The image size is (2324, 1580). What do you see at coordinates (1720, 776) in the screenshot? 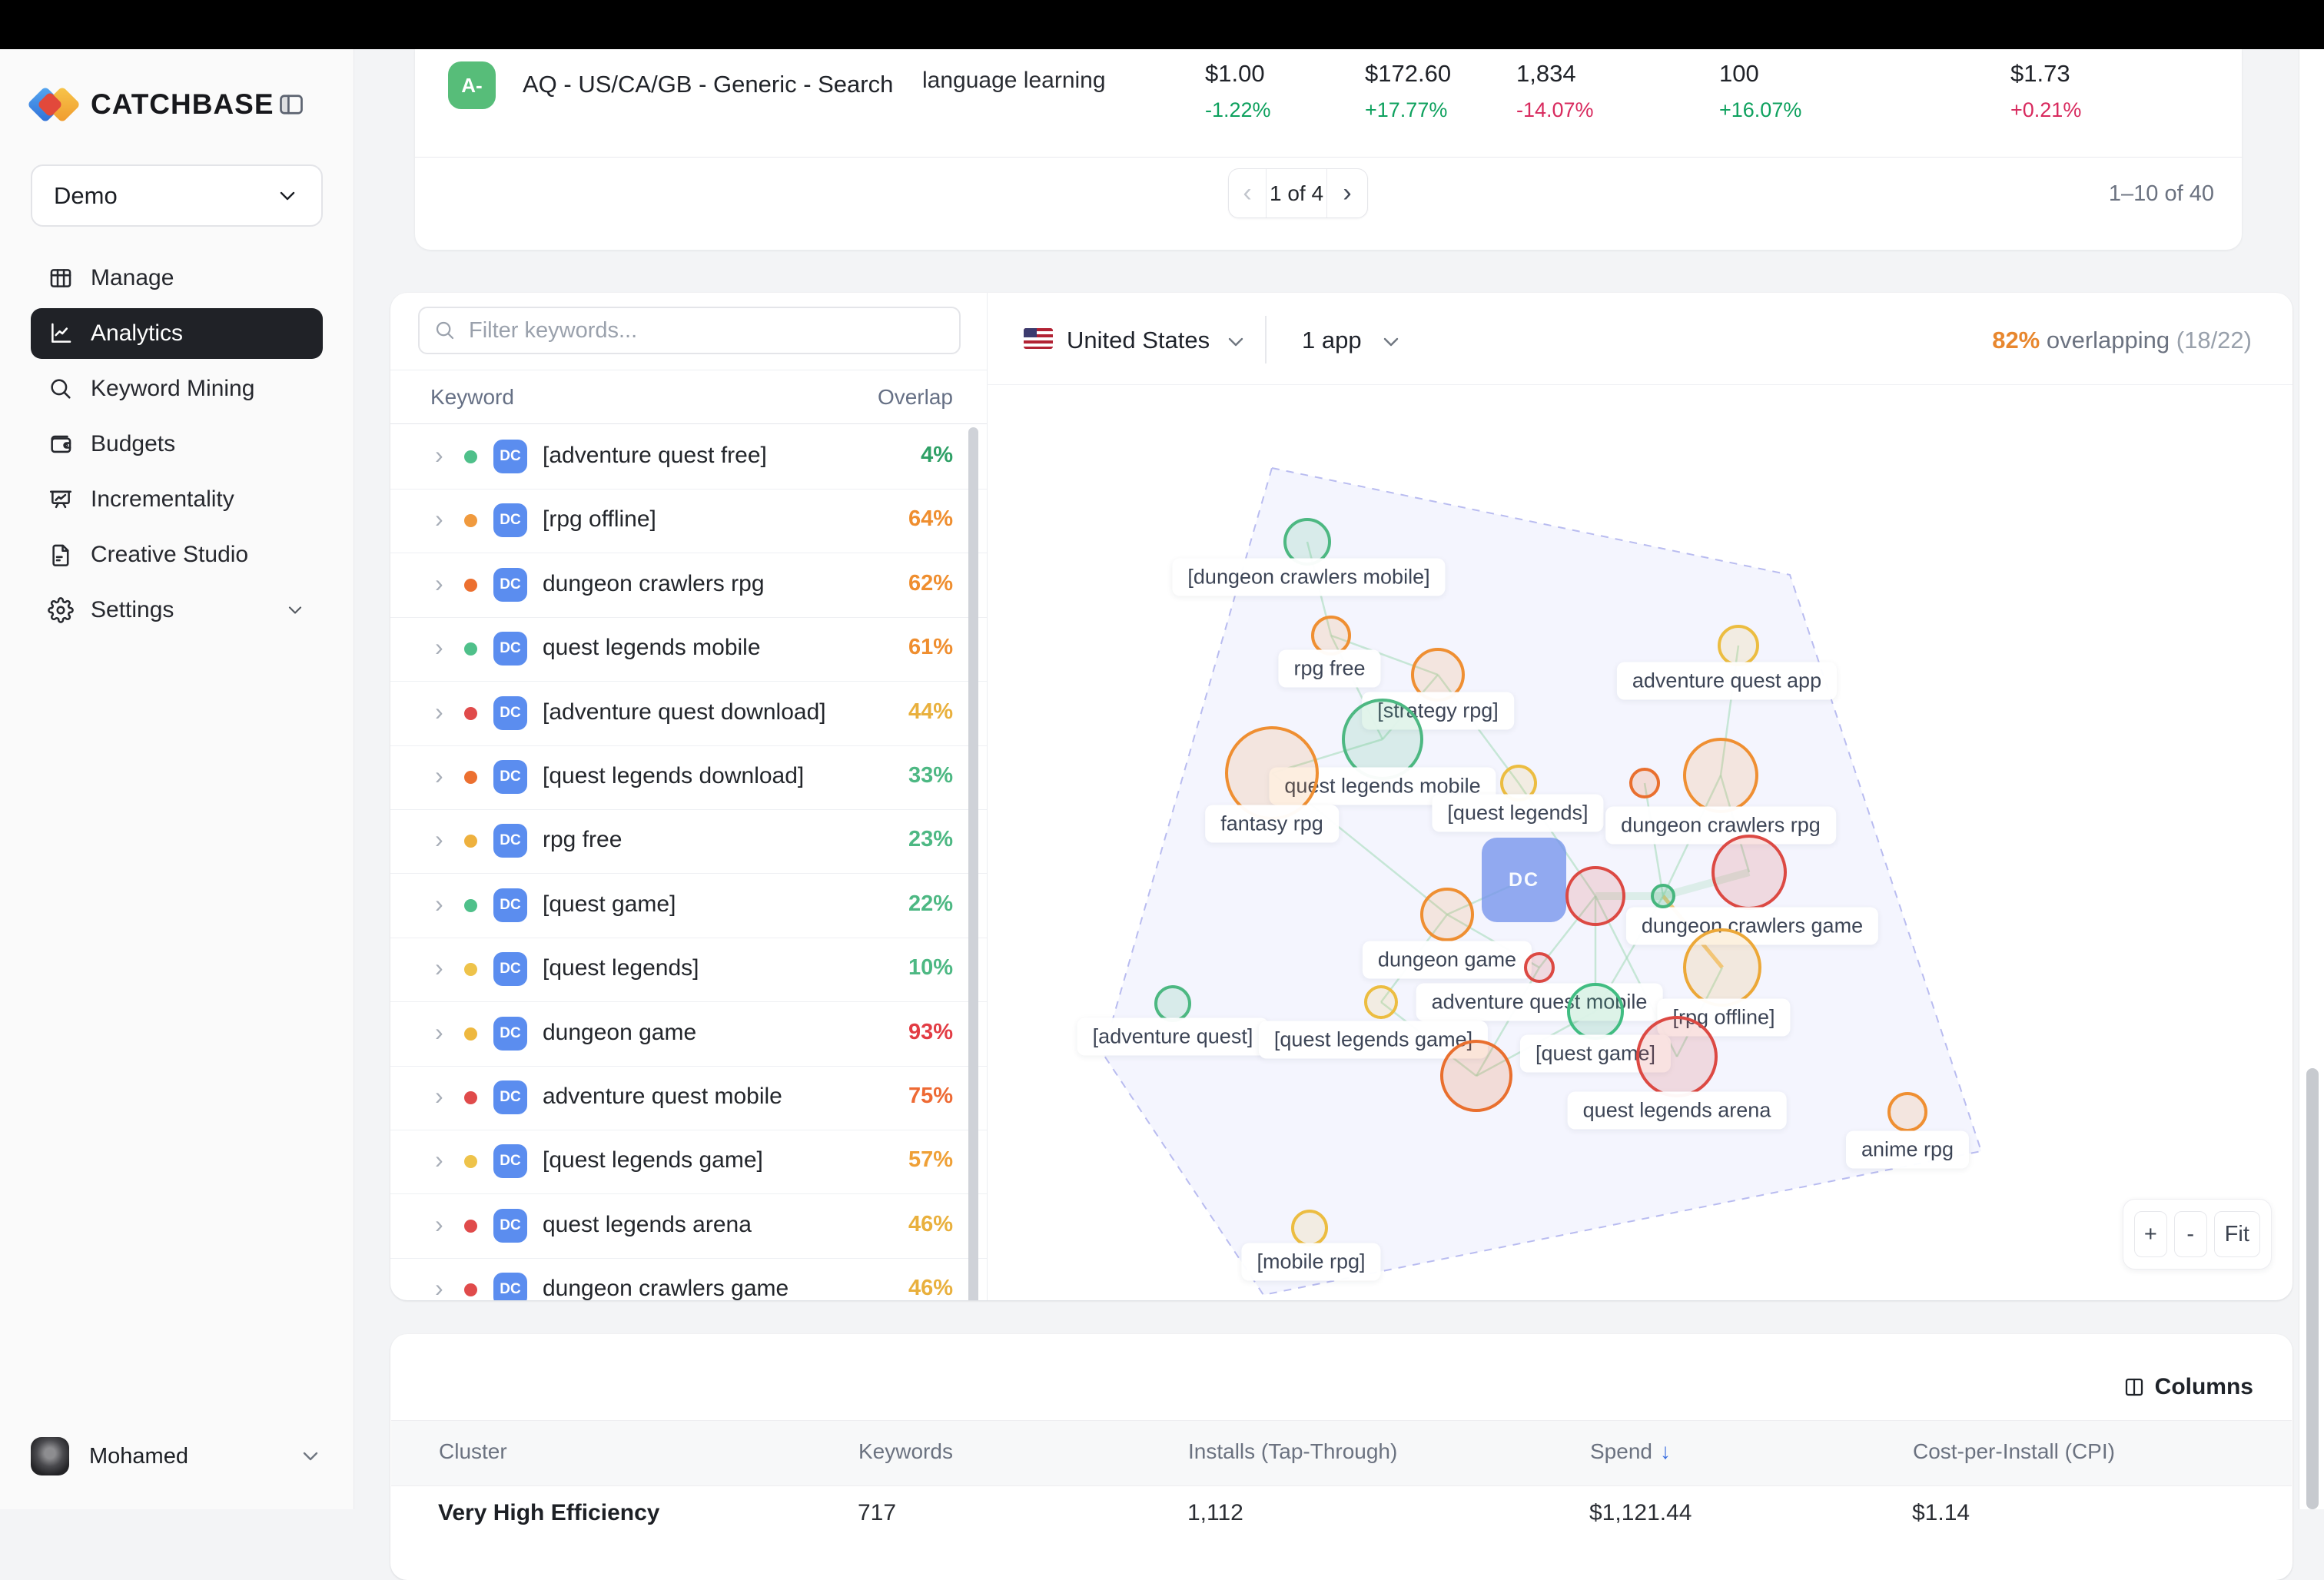
I see `keyword-bubble-dungeon-crawlers-rpg` at bounding box center [1720, 776].